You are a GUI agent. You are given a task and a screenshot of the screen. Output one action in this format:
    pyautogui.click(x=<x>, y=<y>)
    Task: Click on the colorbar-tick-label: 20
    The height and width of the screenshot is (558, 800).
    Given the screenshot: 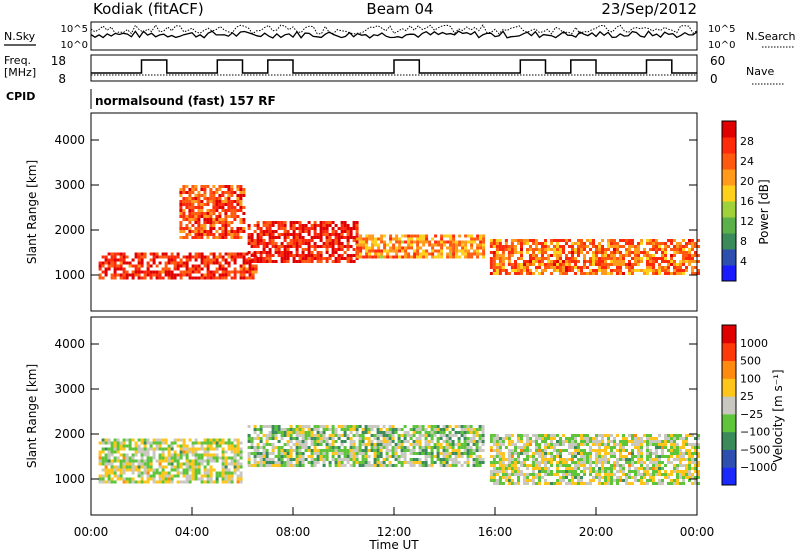 What is the action you would take?
    pyautogui.click(x=747, y=181)
    